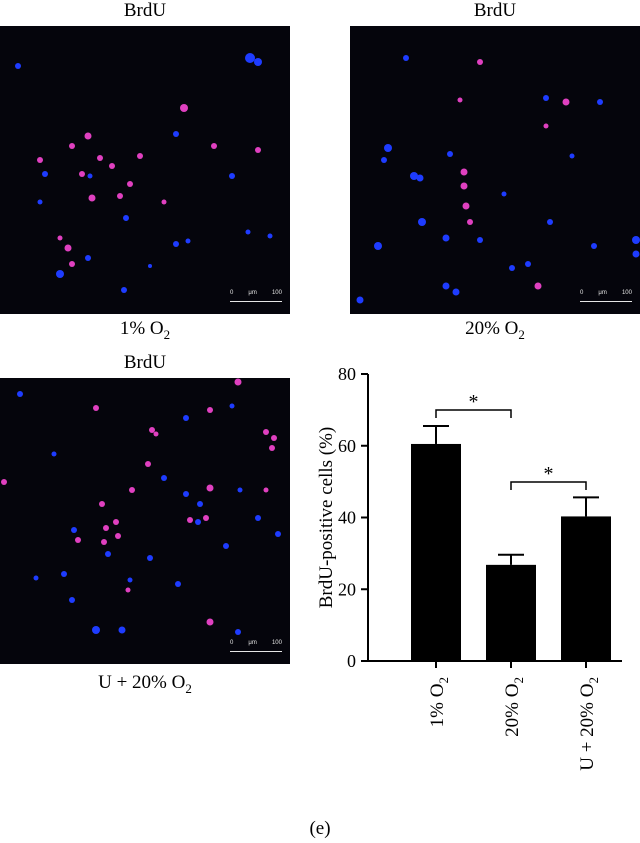 The width and height of the screenshot is (640, 843). I want to click on y-tick-label: 60, so click(347, 446).